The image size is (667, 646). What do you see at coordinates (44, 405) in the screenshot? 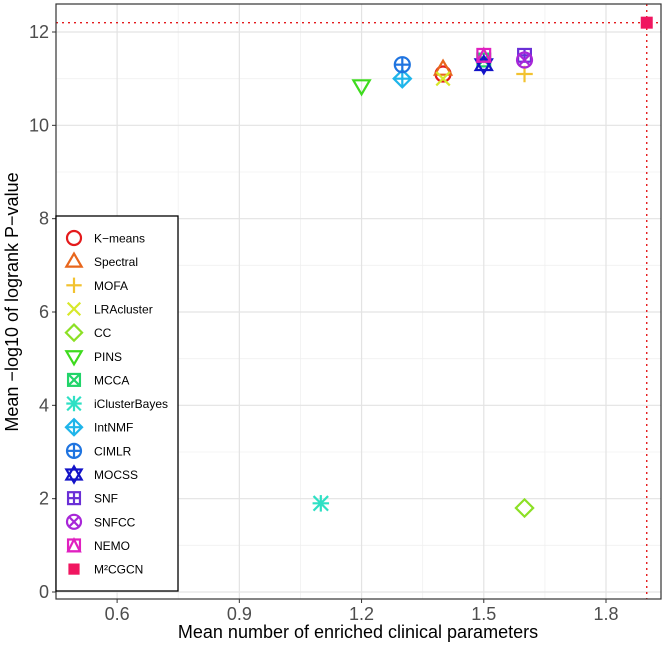
I see `y-tick-label: 4` at bounding box center [44, 405].